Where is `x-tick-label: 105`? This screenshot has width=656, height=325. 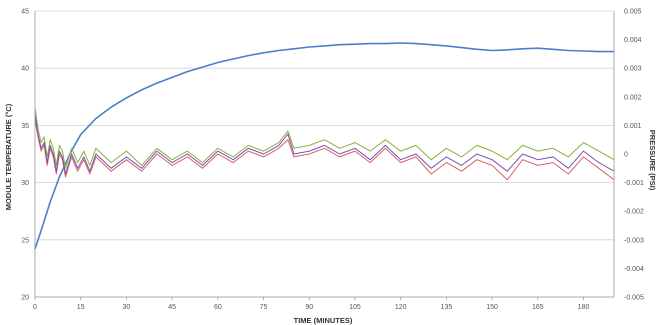
x-tick-label: 105 is located at coordinates (355, 307).